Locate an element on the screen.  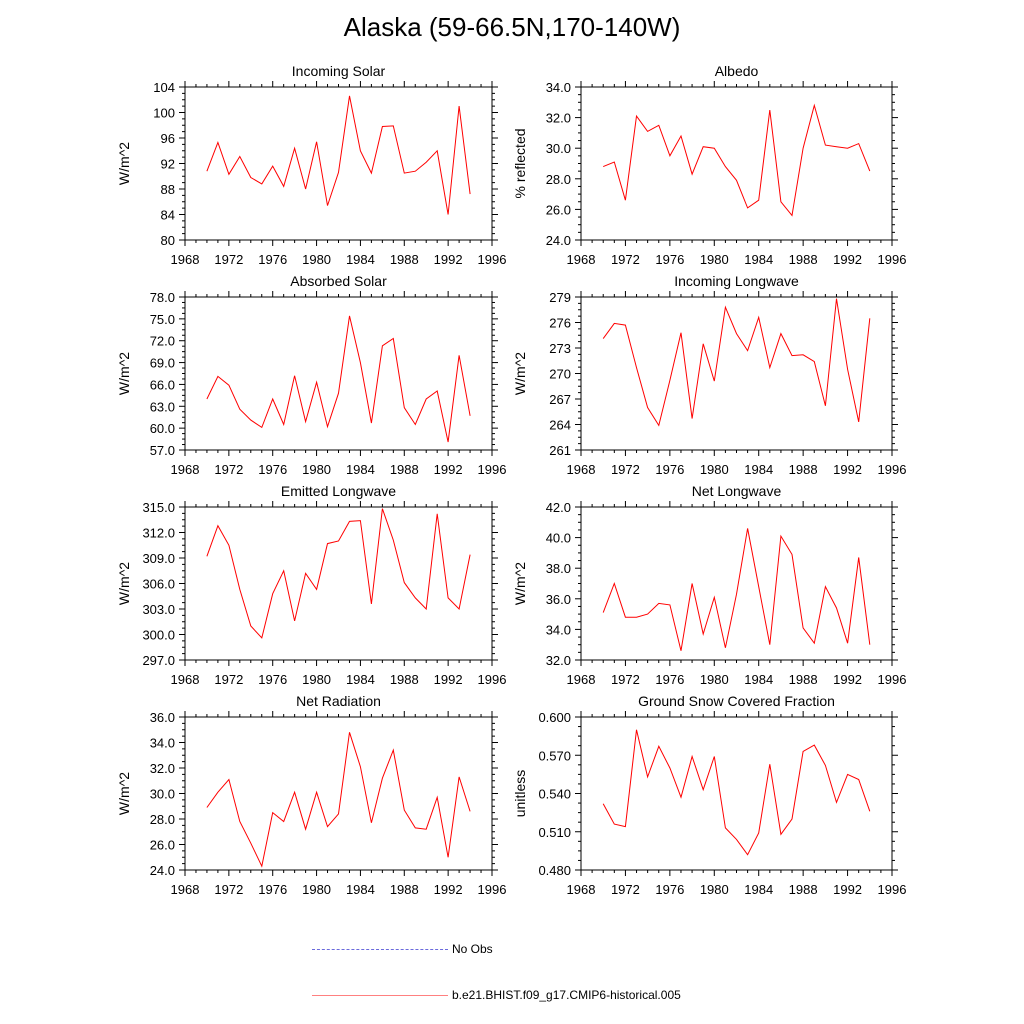
y-tick-label: 100 is located at coordinates (164, 113).